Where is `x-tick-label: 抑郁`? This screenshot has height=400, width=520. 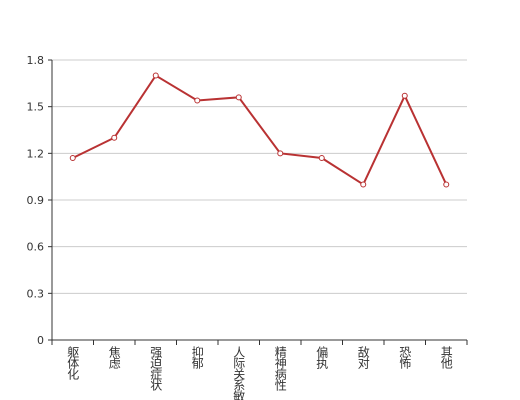
x-tick-label: 抑郁 is located at coordinates (197, 357).